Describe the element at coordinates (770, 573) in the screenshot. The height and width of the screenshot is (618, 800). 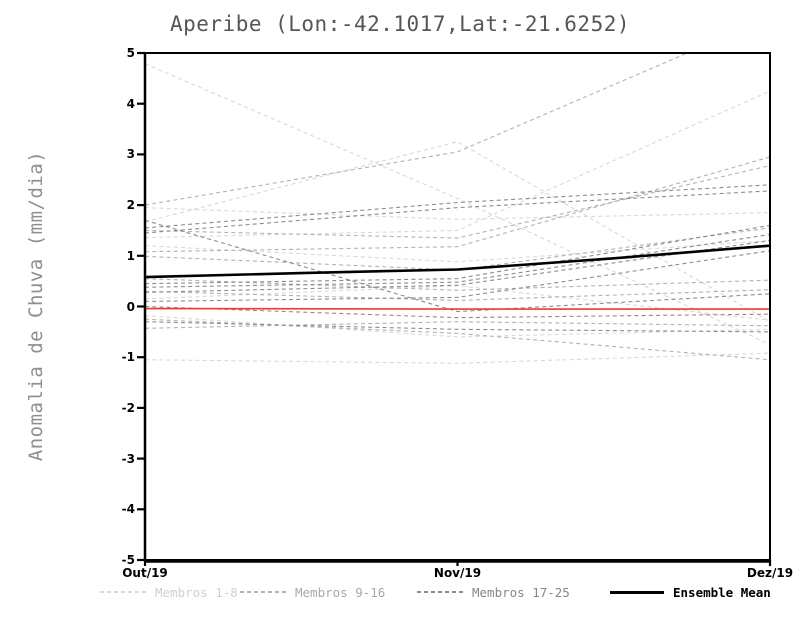
I see `x-tick-label: Dez/19` at that location.